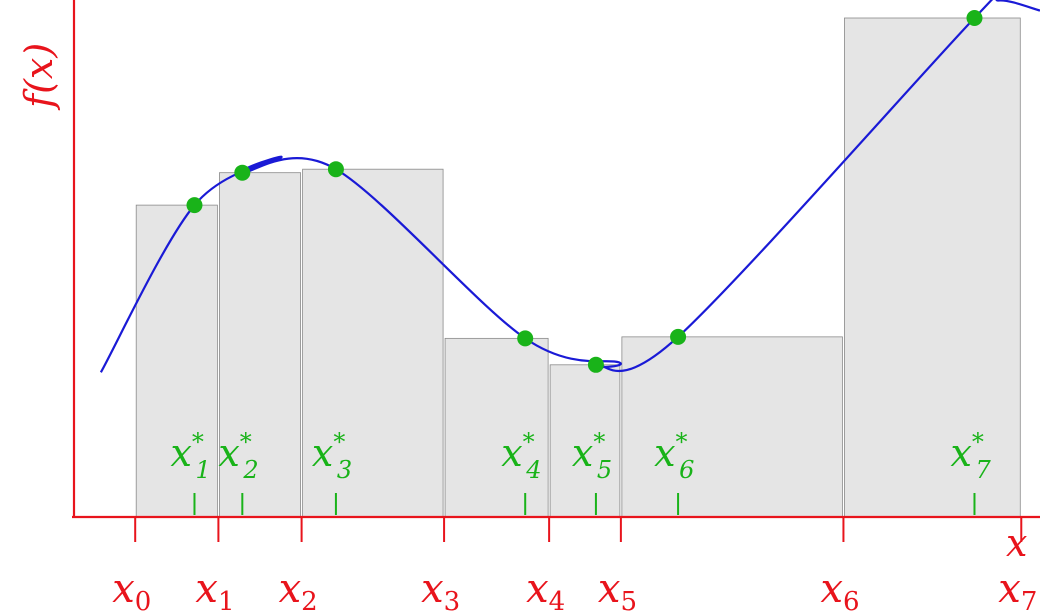 Image resolution: width=1040 pixels, height=616 pixels. I want to click on sample-subscript-7: 7, so click(983, 470).